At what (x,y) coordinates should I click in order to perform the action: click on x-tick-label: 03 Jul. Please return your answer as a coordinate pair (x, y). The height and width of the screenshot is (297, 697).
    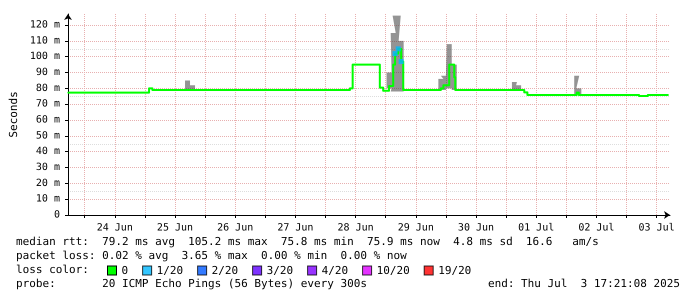
    Looking at the image, I should click on (656, 228).